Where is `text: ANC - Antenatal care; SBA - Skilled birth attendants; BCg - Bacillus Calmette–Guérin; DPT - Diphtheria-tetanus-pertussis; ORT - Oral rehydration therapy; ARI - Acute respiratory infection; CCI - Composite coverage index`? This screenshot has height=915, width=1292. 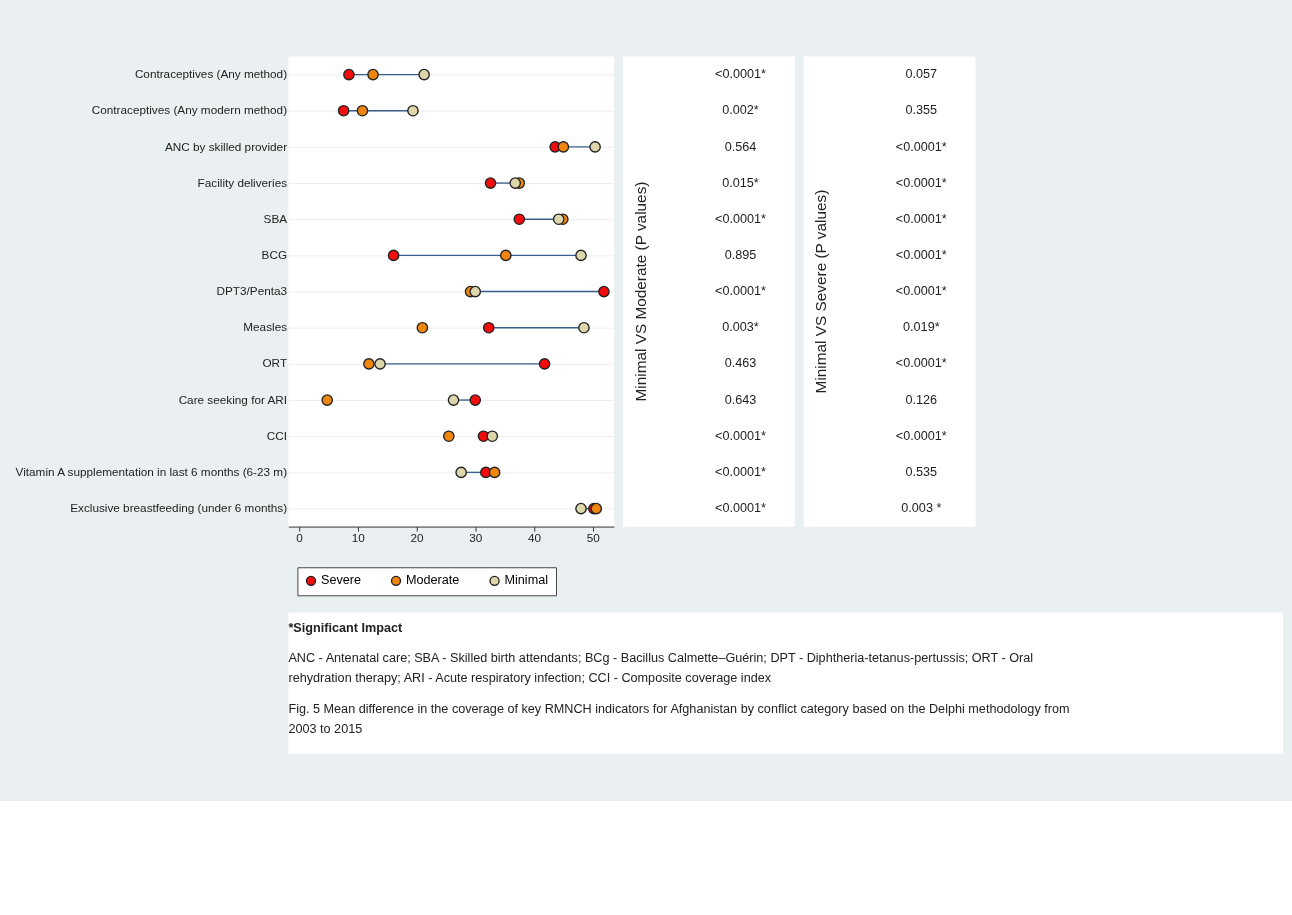 text: ANC - Antenatal care; SBA - Skilled birth attendants; BCg - Bacillus Calmette–Guérin; DPT - Diphtheria-tetanus-pertussis; ORT - Oral rehydration therapy; ARI - Acute respiratory infection; CCI - Composite coverage index is located at coordinates (661, 668).